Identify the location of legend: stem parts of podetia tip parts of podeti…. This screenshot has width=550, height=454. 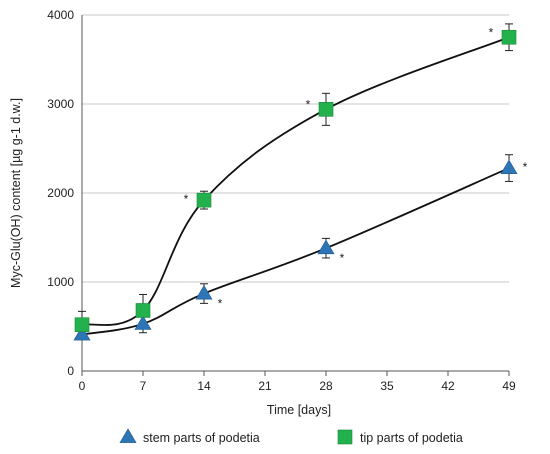
(291, 436).